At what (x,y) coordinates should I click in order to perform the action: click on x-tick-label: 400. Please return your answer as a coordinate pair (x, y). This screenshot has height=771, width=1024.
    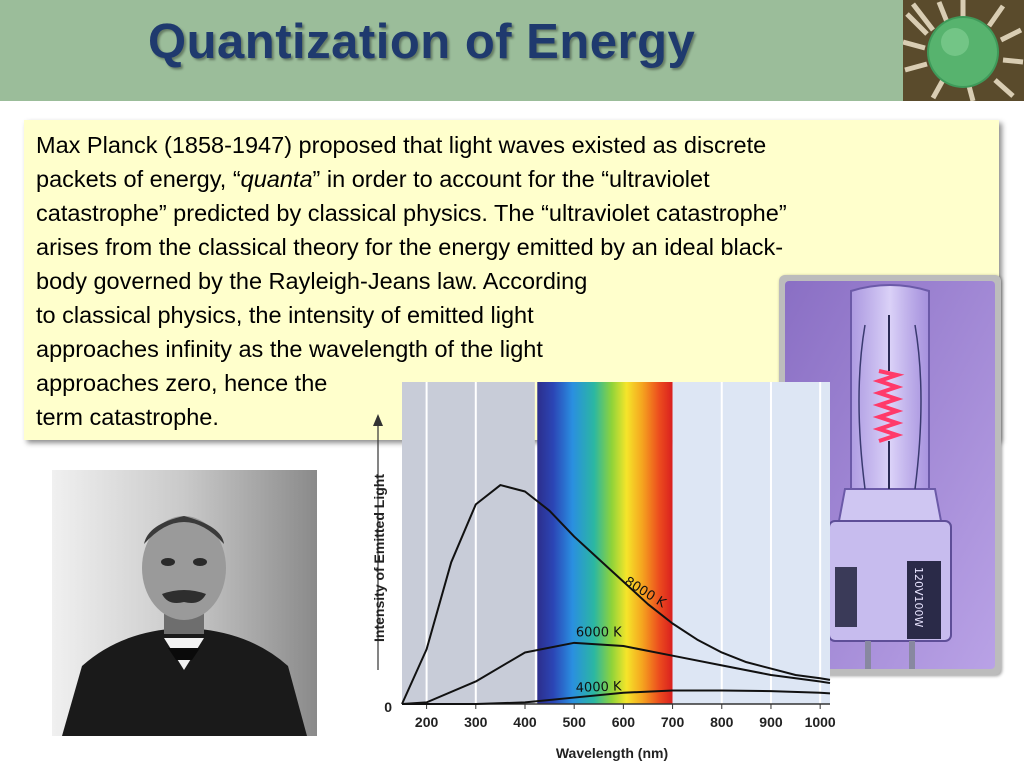
    Looking at the image, I should click on (525, 722).